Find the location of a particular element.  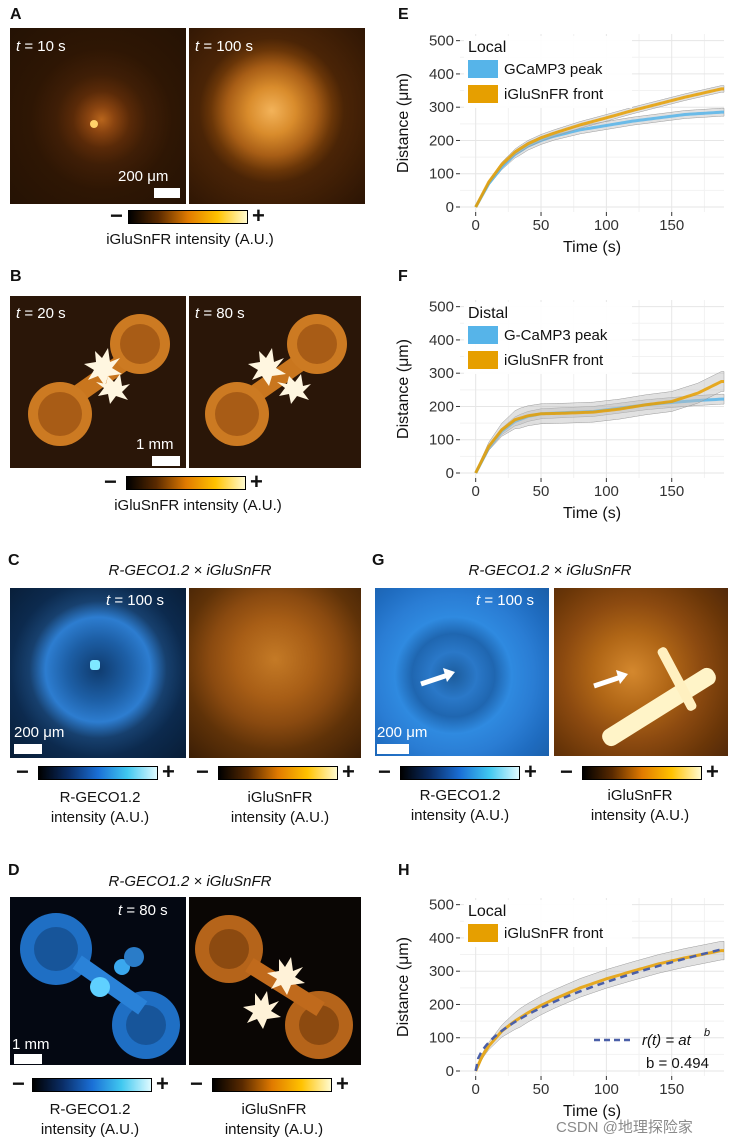

colorbar-g-left-caption: R-GECO1.2 intensity (A.U.) is located at coordinates (460, 806).